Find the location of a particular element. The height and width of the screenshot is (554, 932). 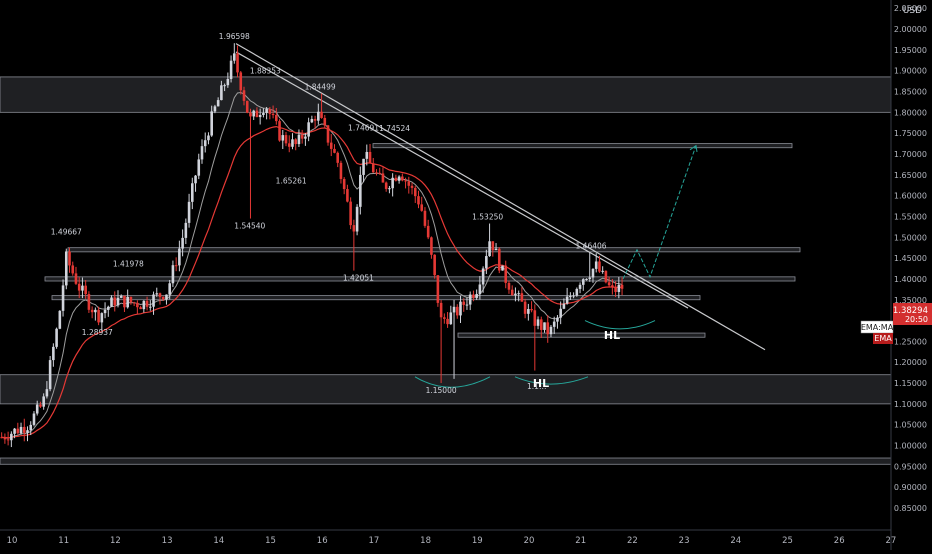

zone-low is located at coordinates (446, 389).